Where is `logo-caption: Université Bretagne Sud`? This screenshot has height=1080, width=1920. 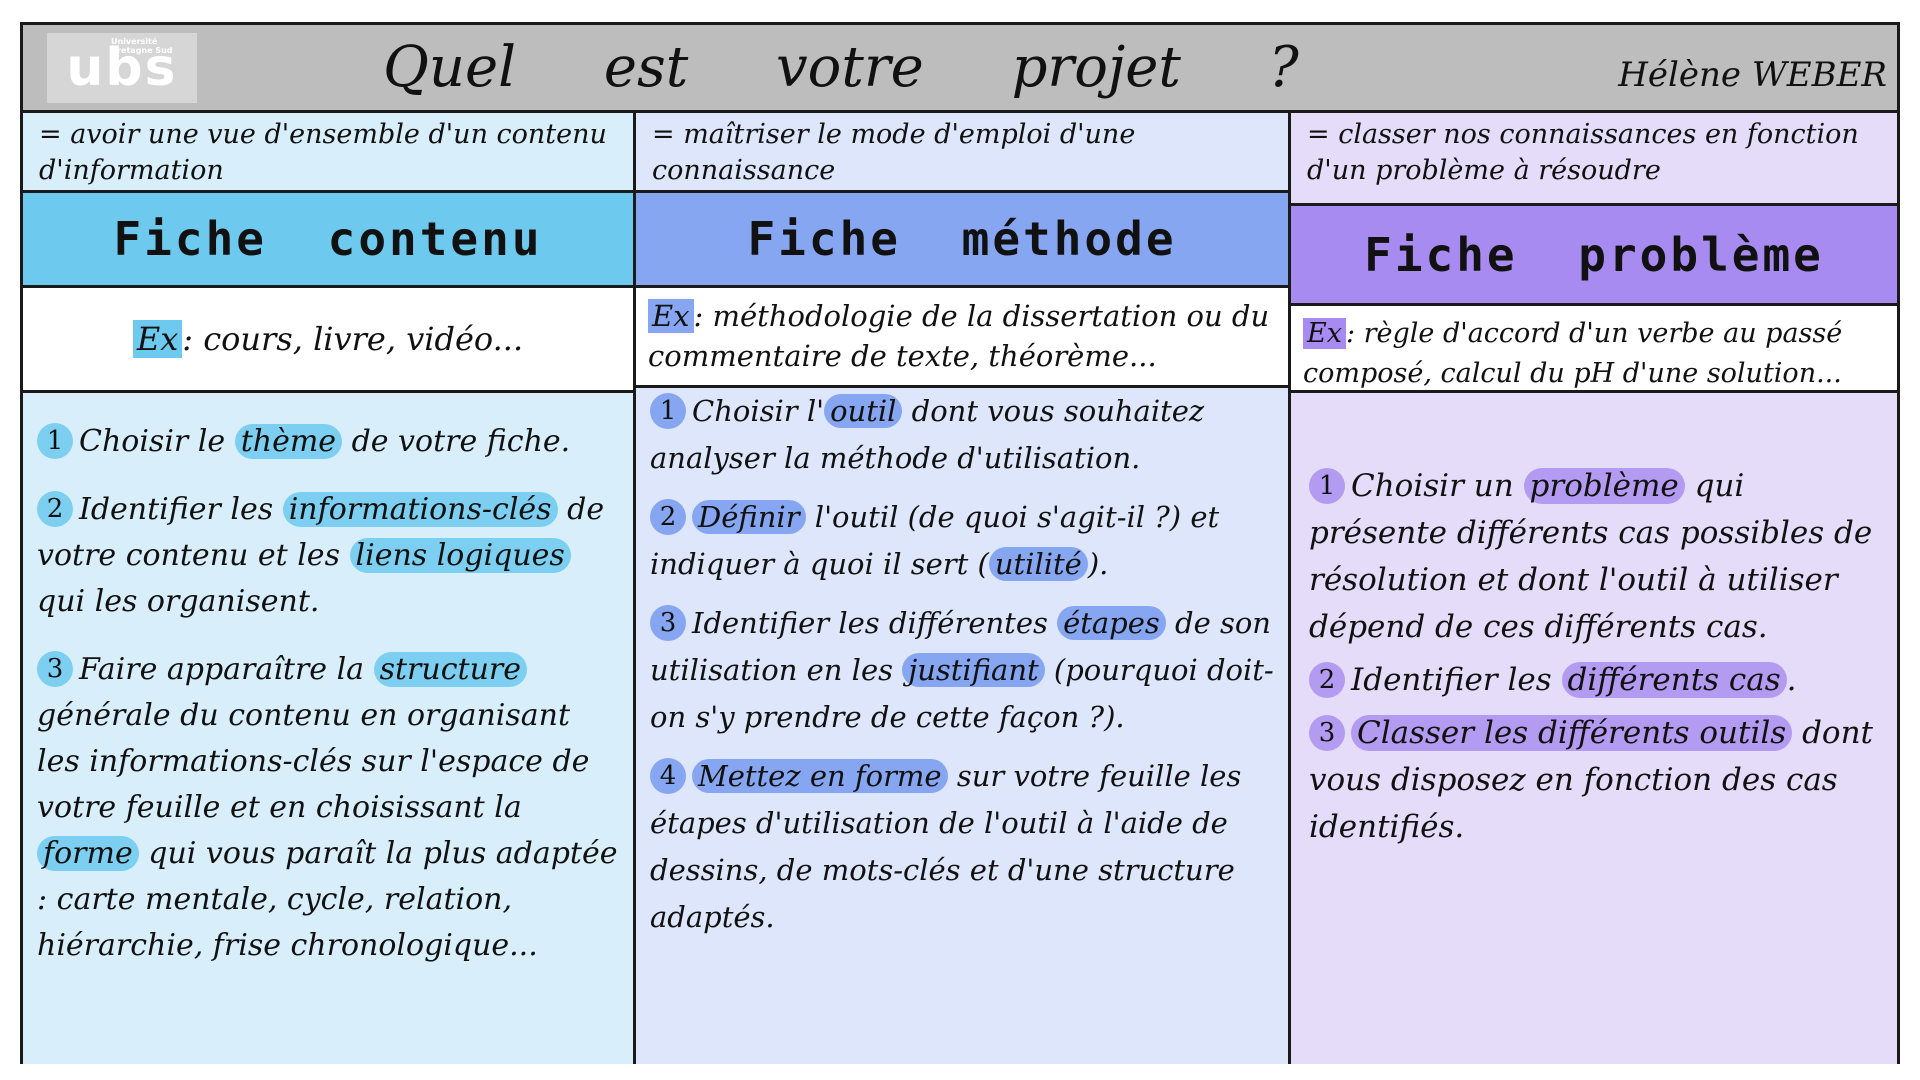 logo-caption: Université Bretagne Sud is located at coordinates (142, 46).